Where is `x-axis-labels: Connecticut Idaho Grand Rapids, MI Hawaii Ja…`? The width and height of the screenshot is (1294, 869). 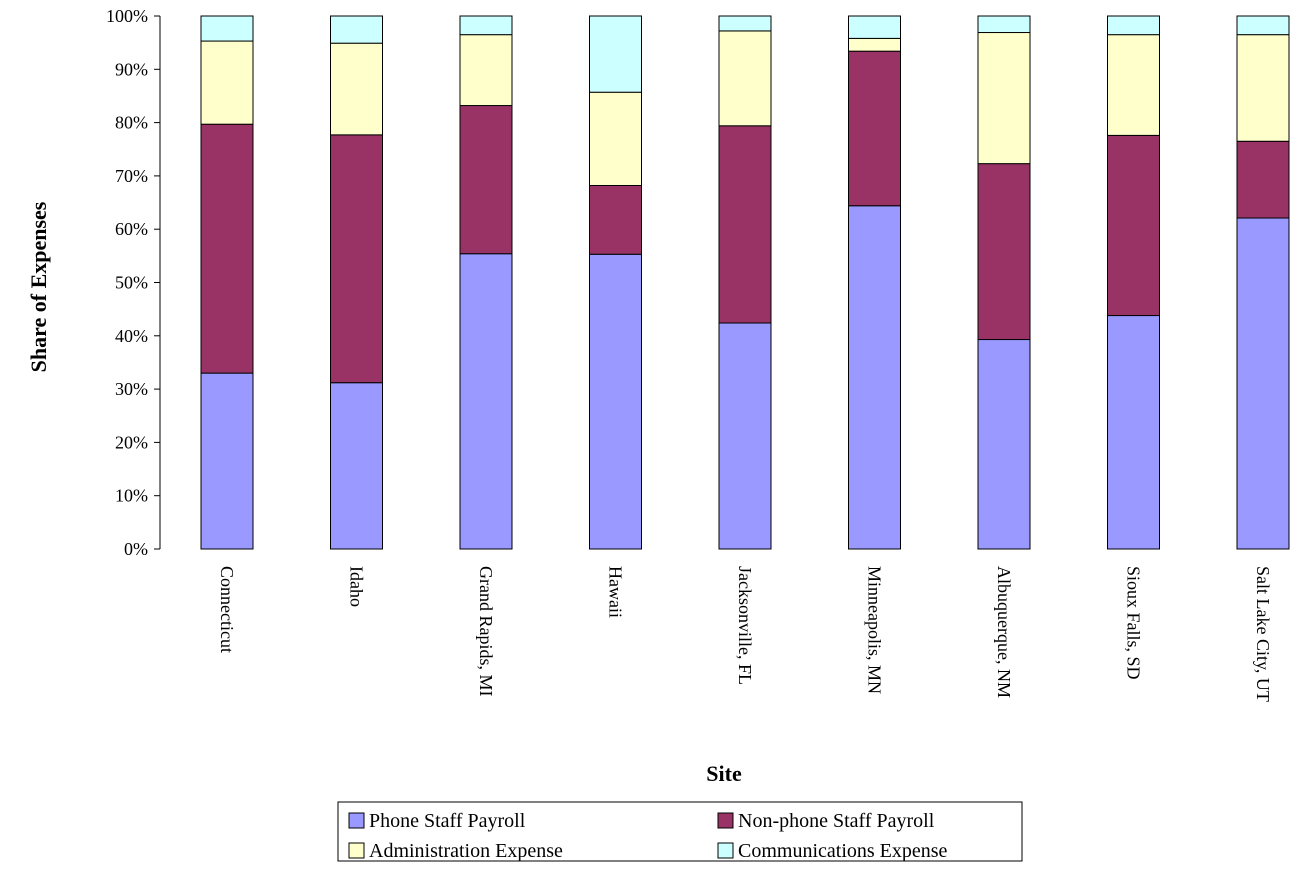 x-axis-labels: Connecticut Idaho Grand Rapids, MI Hawaii Ja… is located at coordinates (745, 634).